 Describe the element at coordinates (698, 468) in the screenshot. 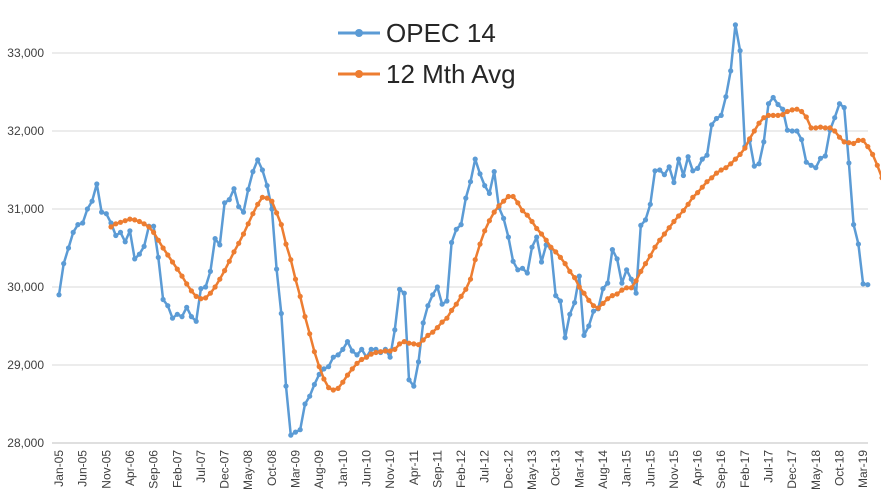

I see `x-tick-label: Apr-16` at that location.